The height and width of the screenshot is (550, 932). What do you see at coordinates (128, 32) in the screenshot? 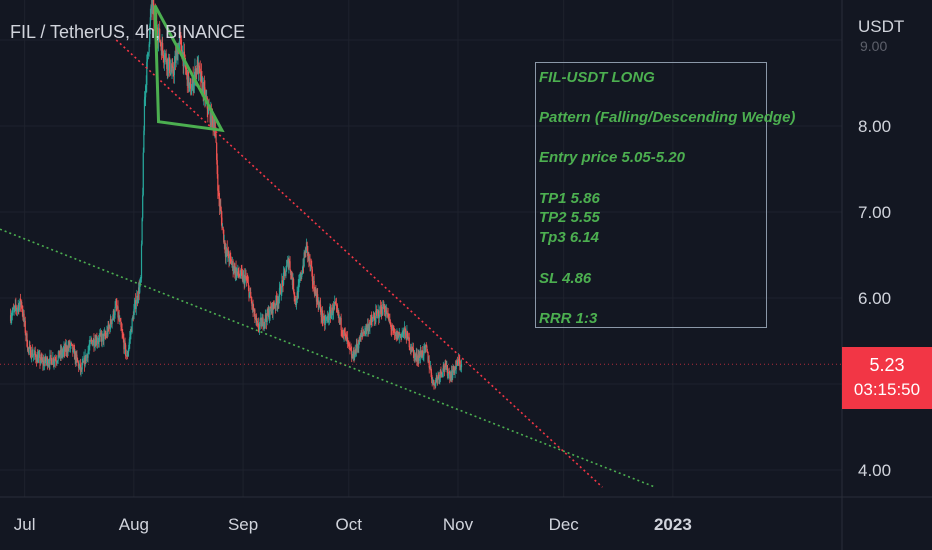
I see `symbol-title: FIL / TetherUS, 4h, BINANCE` at bounding box center [128, 32].